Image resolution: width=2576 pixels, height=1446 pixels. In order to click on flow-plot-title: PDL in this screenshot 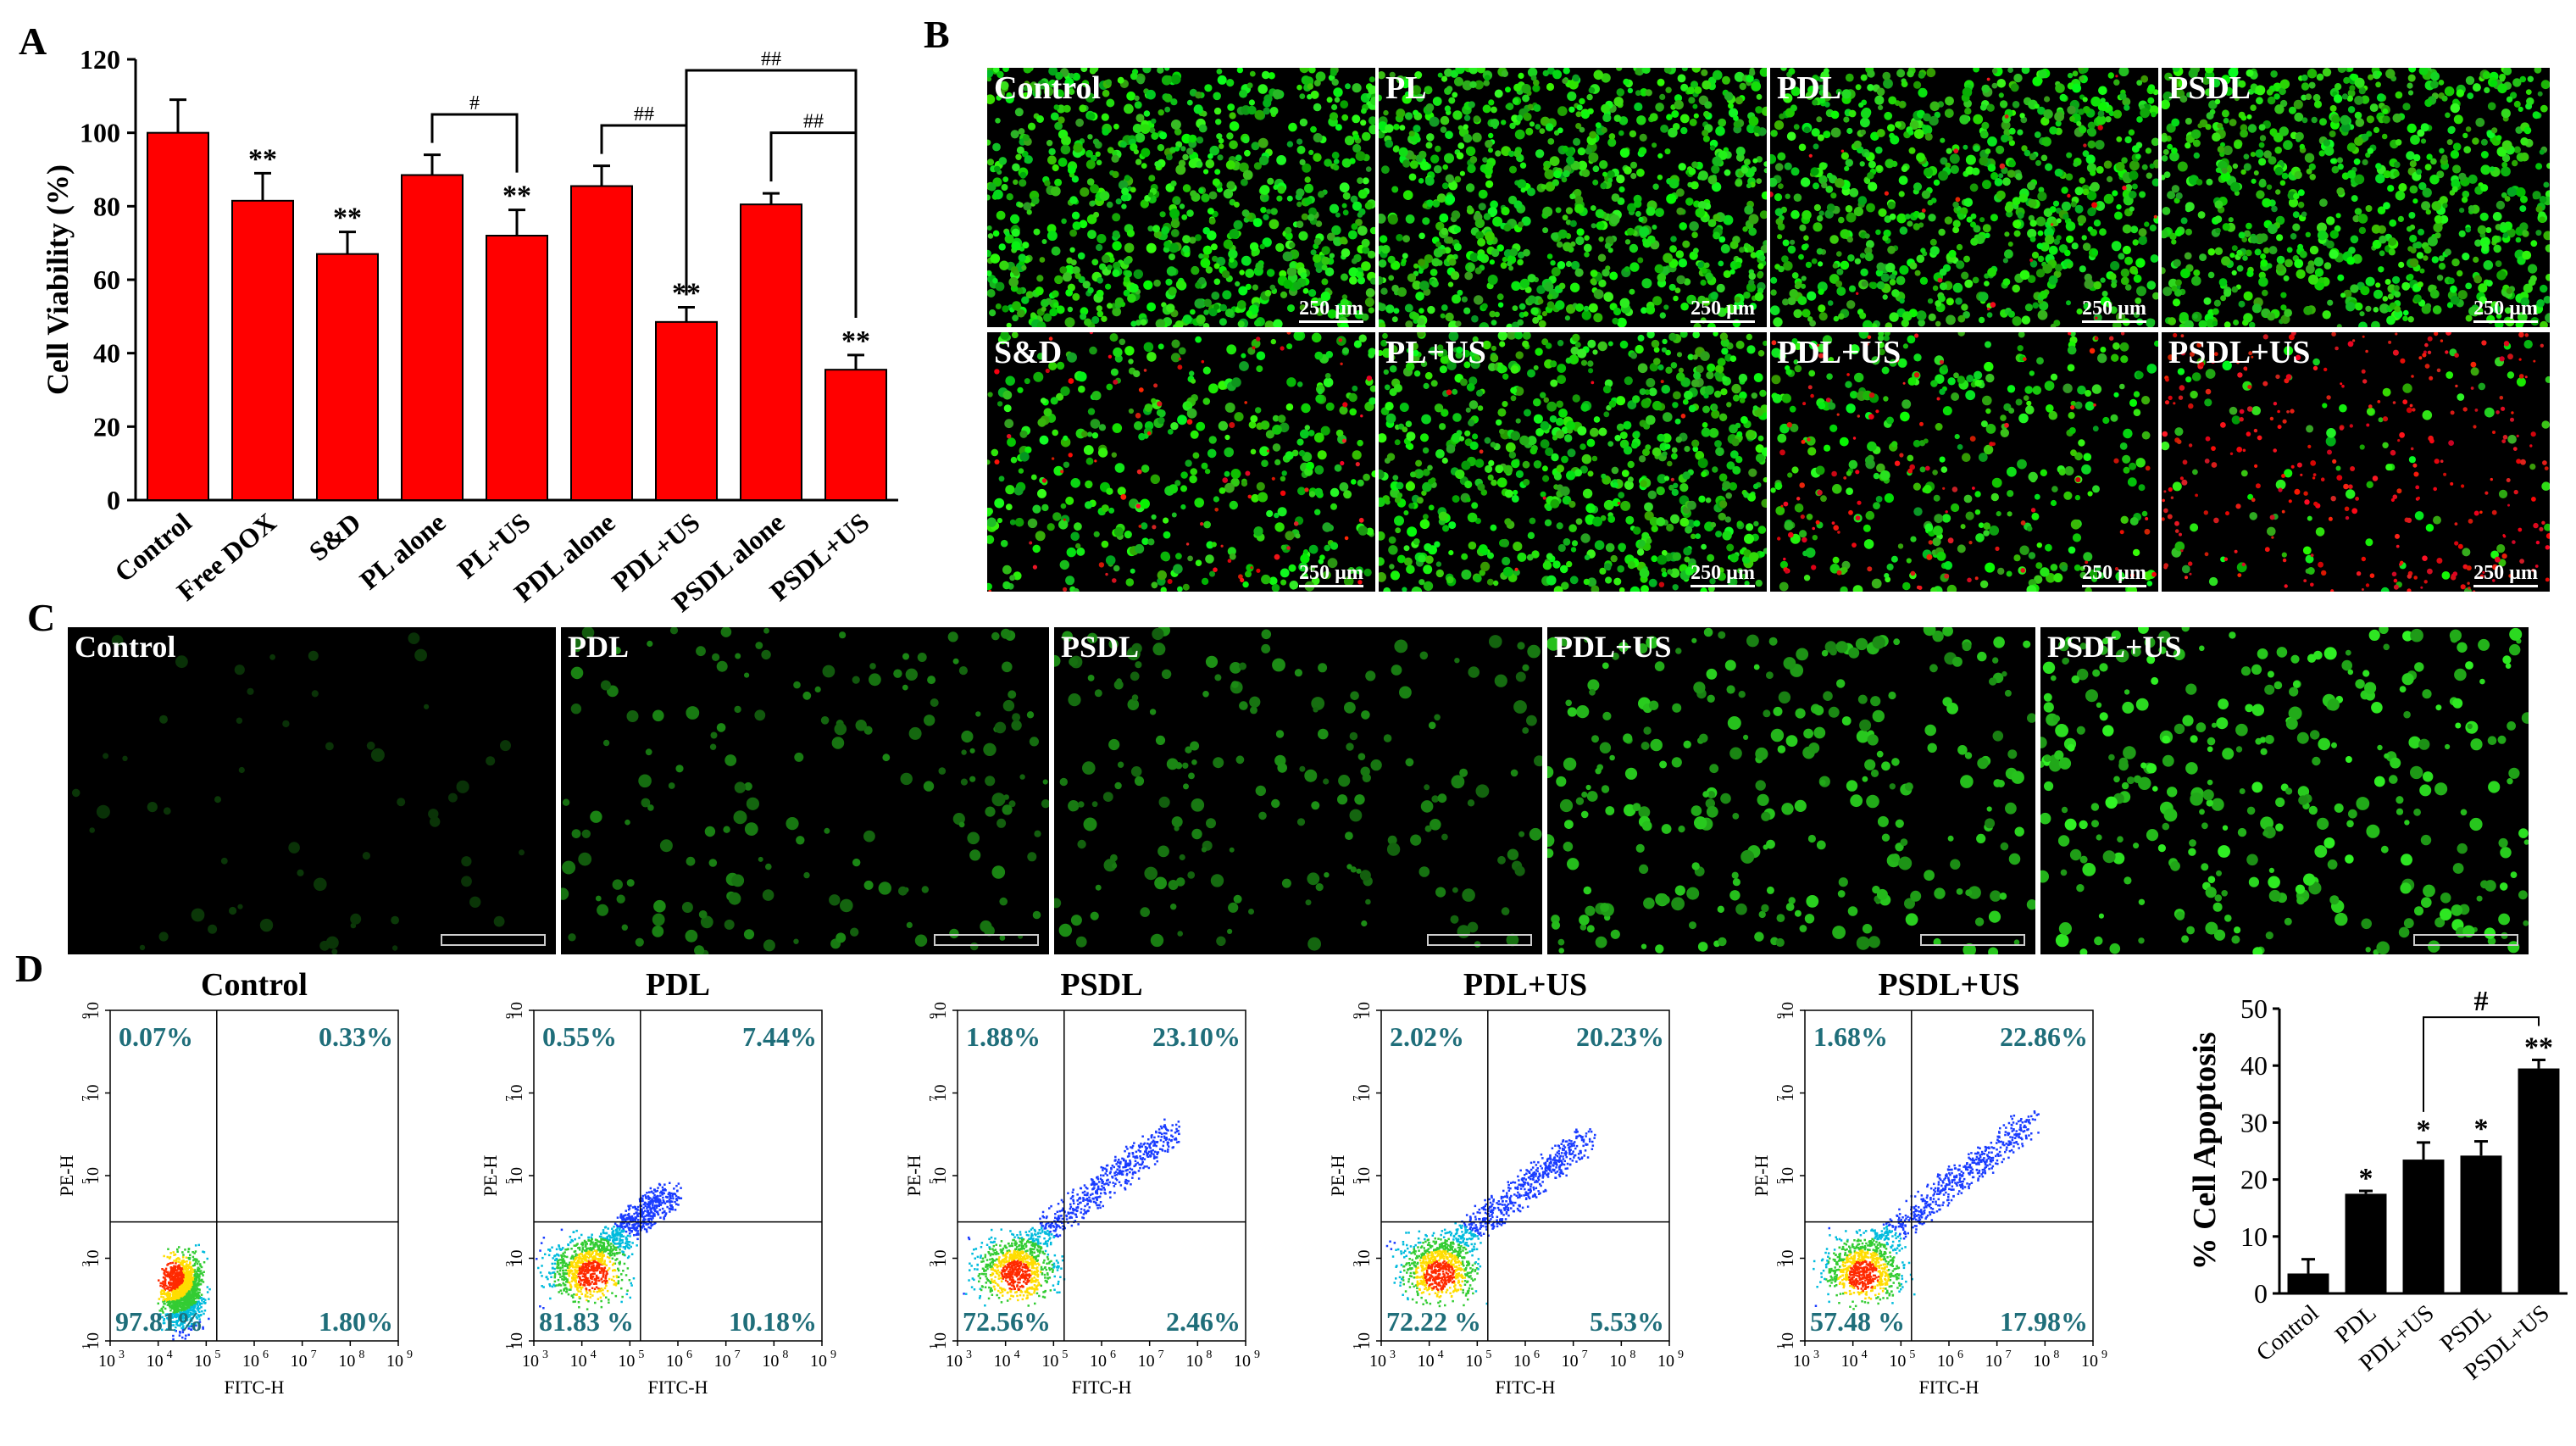, I will do `click(678, 985)`.